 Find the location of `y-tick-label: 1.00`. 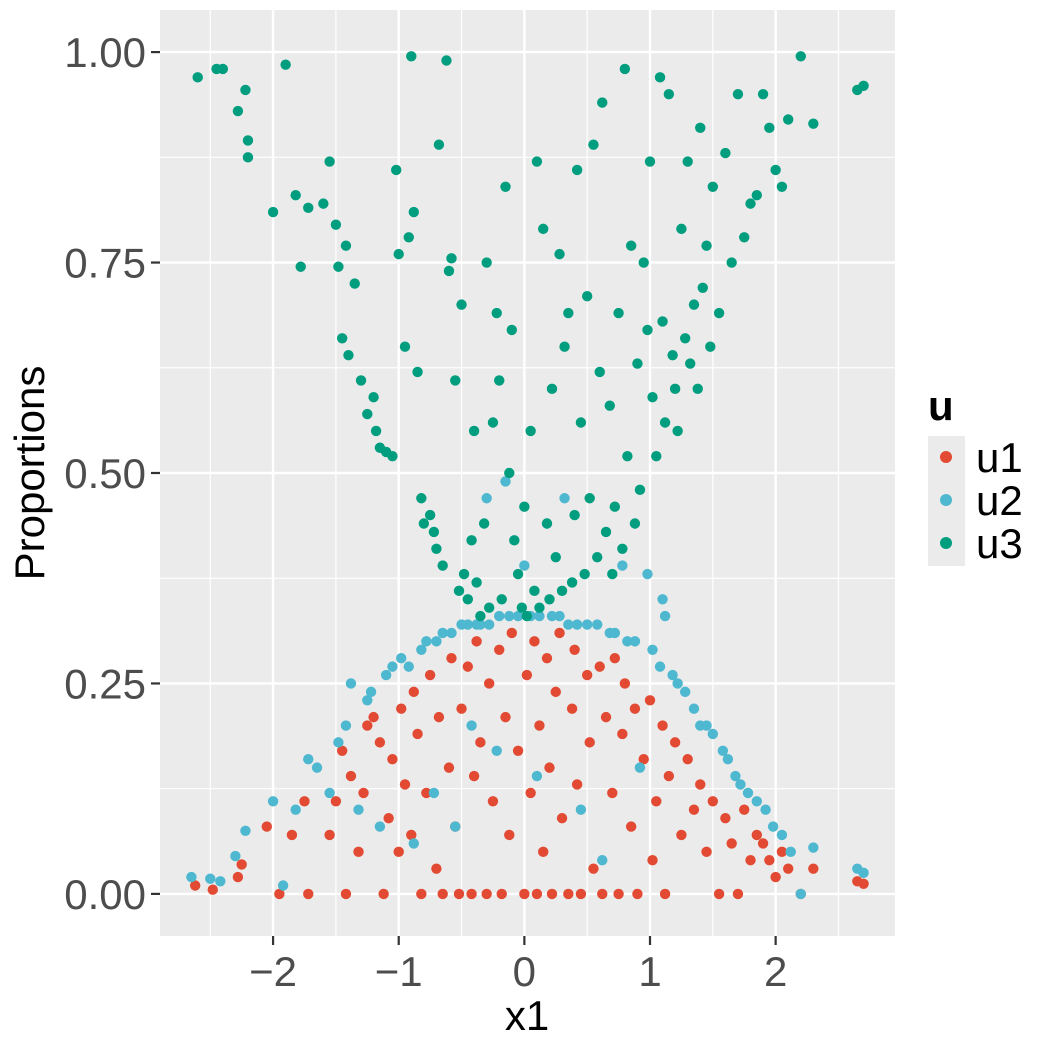

y-tick-label: 1.00 is located at coordinates (105, 52).